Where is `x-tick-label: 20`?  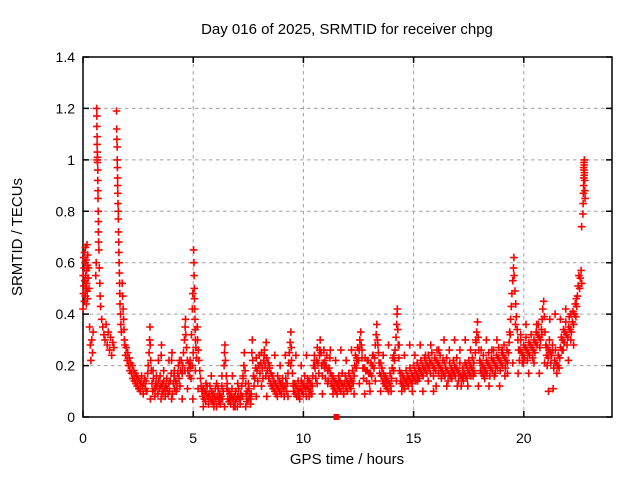
x-tick-label: 20 is located at coordinates (524, 438).